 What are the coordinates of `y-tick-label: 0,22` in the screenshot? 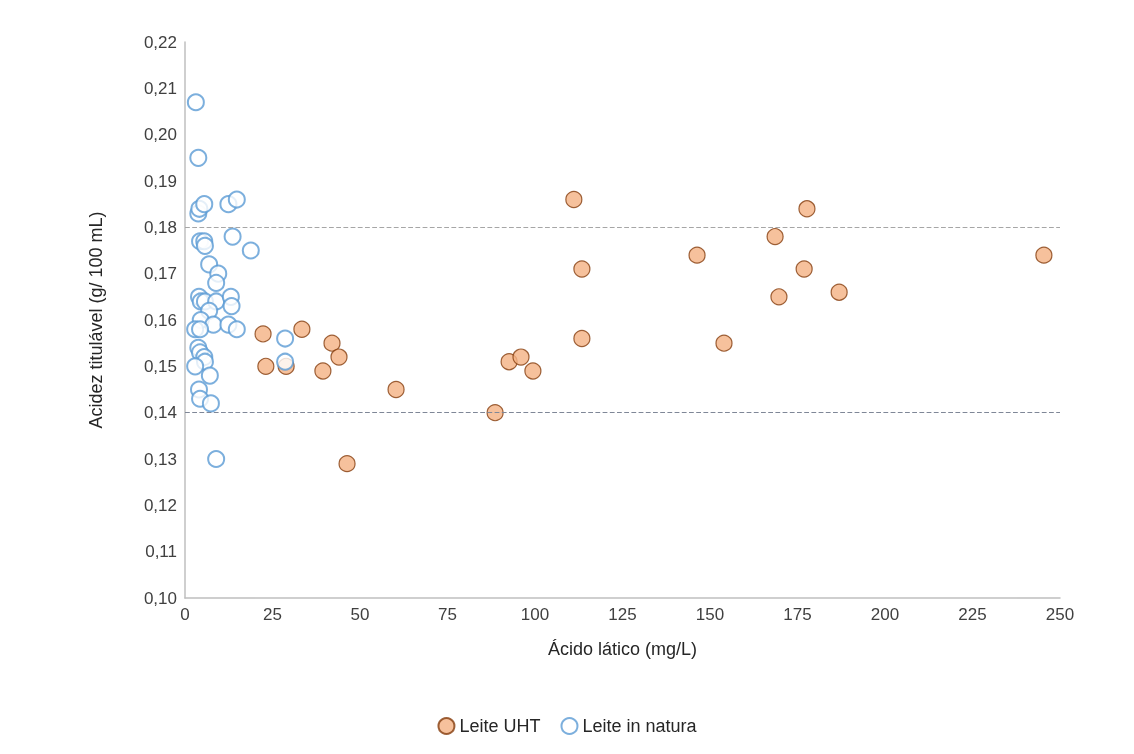 It's located at (160, 42).